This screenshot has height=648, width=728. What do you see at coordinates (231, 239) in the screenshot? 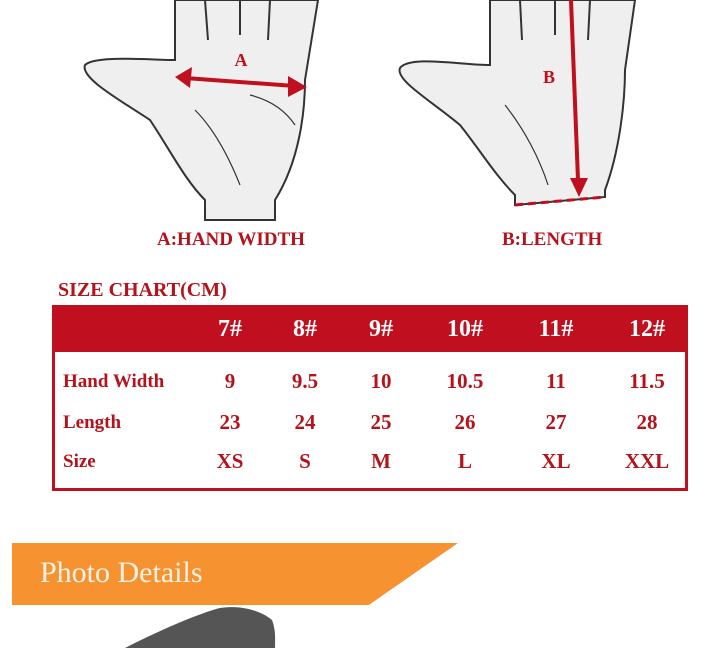
I see `caption-hand-width: A:HAND WIDTH` at bounding box center [231, 239].